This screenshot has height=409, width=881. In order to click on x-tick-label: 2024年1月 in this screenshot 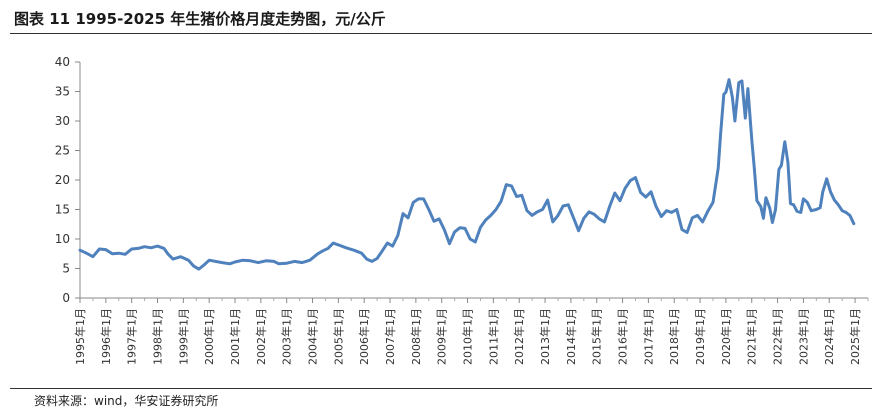, I will do `click(829, 336)`.